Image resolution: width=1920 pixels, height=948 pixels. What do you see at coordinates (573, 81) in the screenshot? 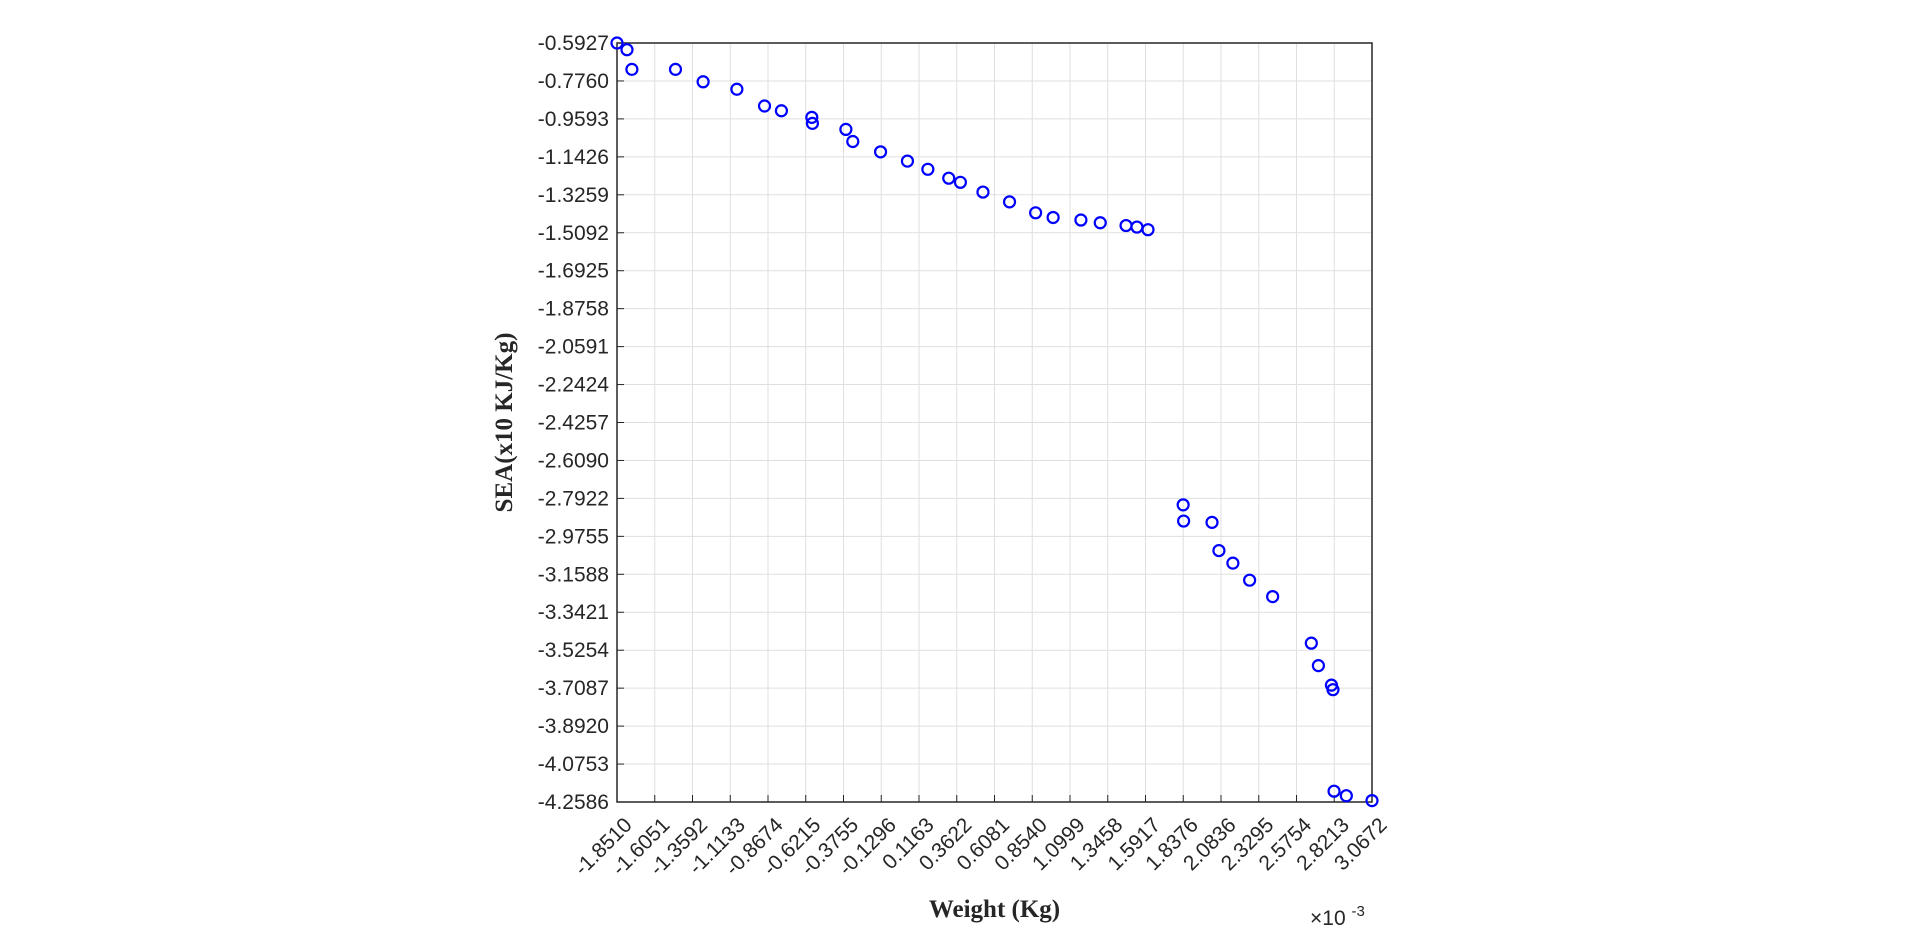
I see `y-tick-label: -0.7760` at bounding box center [573, 81].